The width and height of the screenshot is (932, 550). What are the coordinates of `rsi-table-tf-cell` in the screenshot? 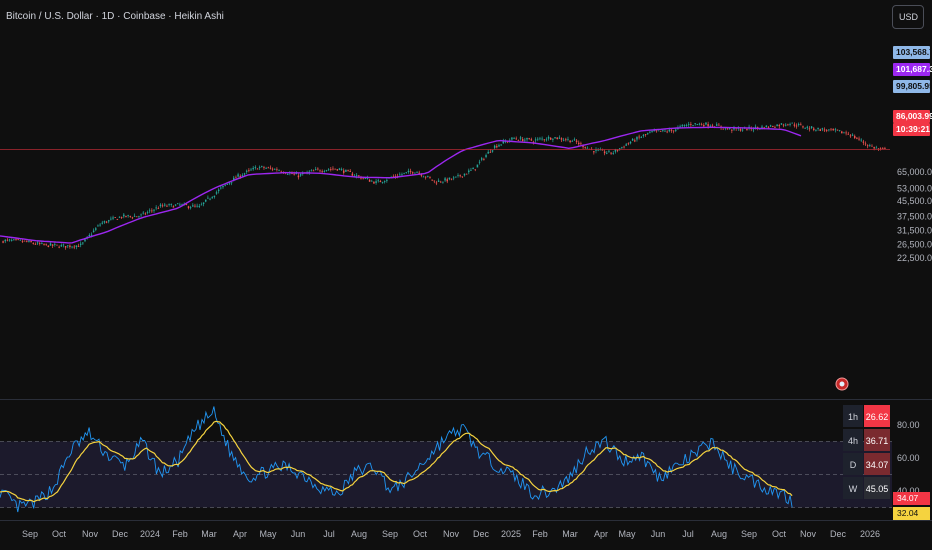 It's located at (853, 488).